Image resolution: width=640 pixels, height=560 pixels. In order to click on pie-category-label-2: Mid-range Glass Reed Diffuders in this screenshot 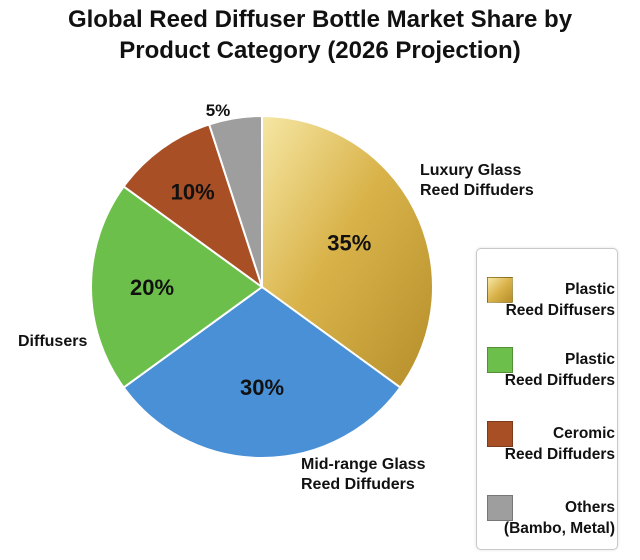, I will do `click(363, 474)`.